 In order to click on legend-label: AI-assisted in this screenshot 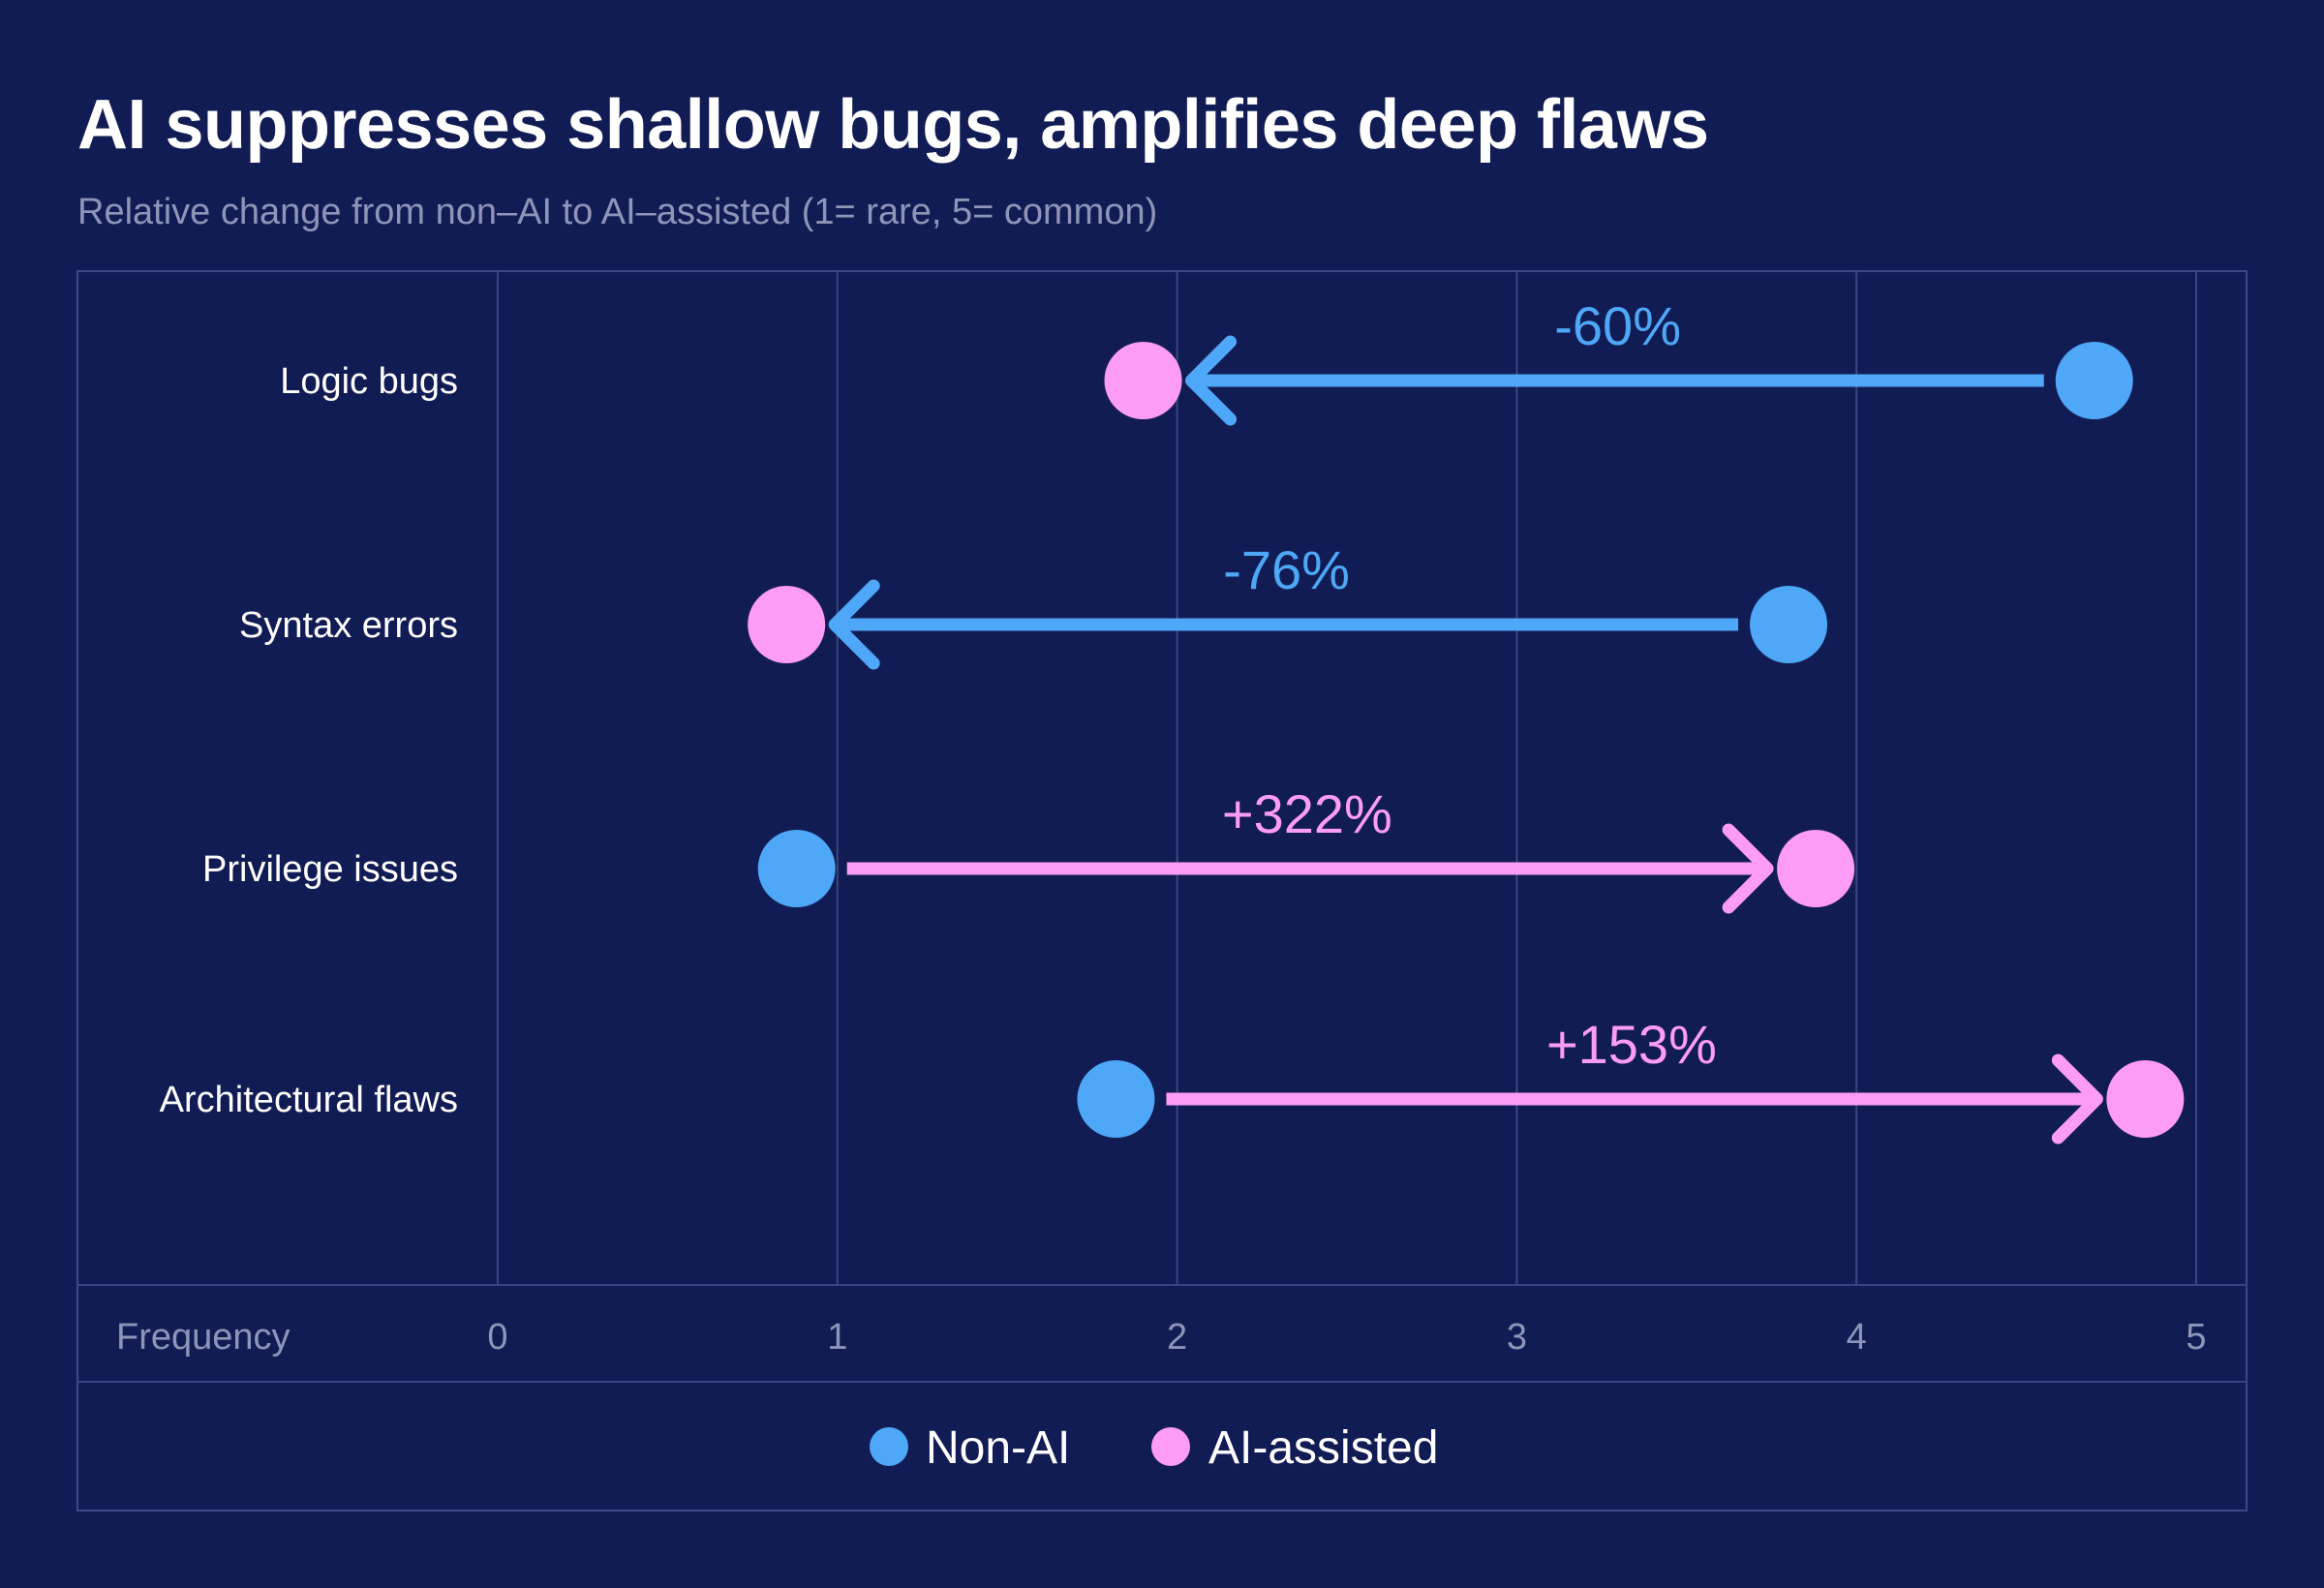, I will do `click(1323, 1448)`.